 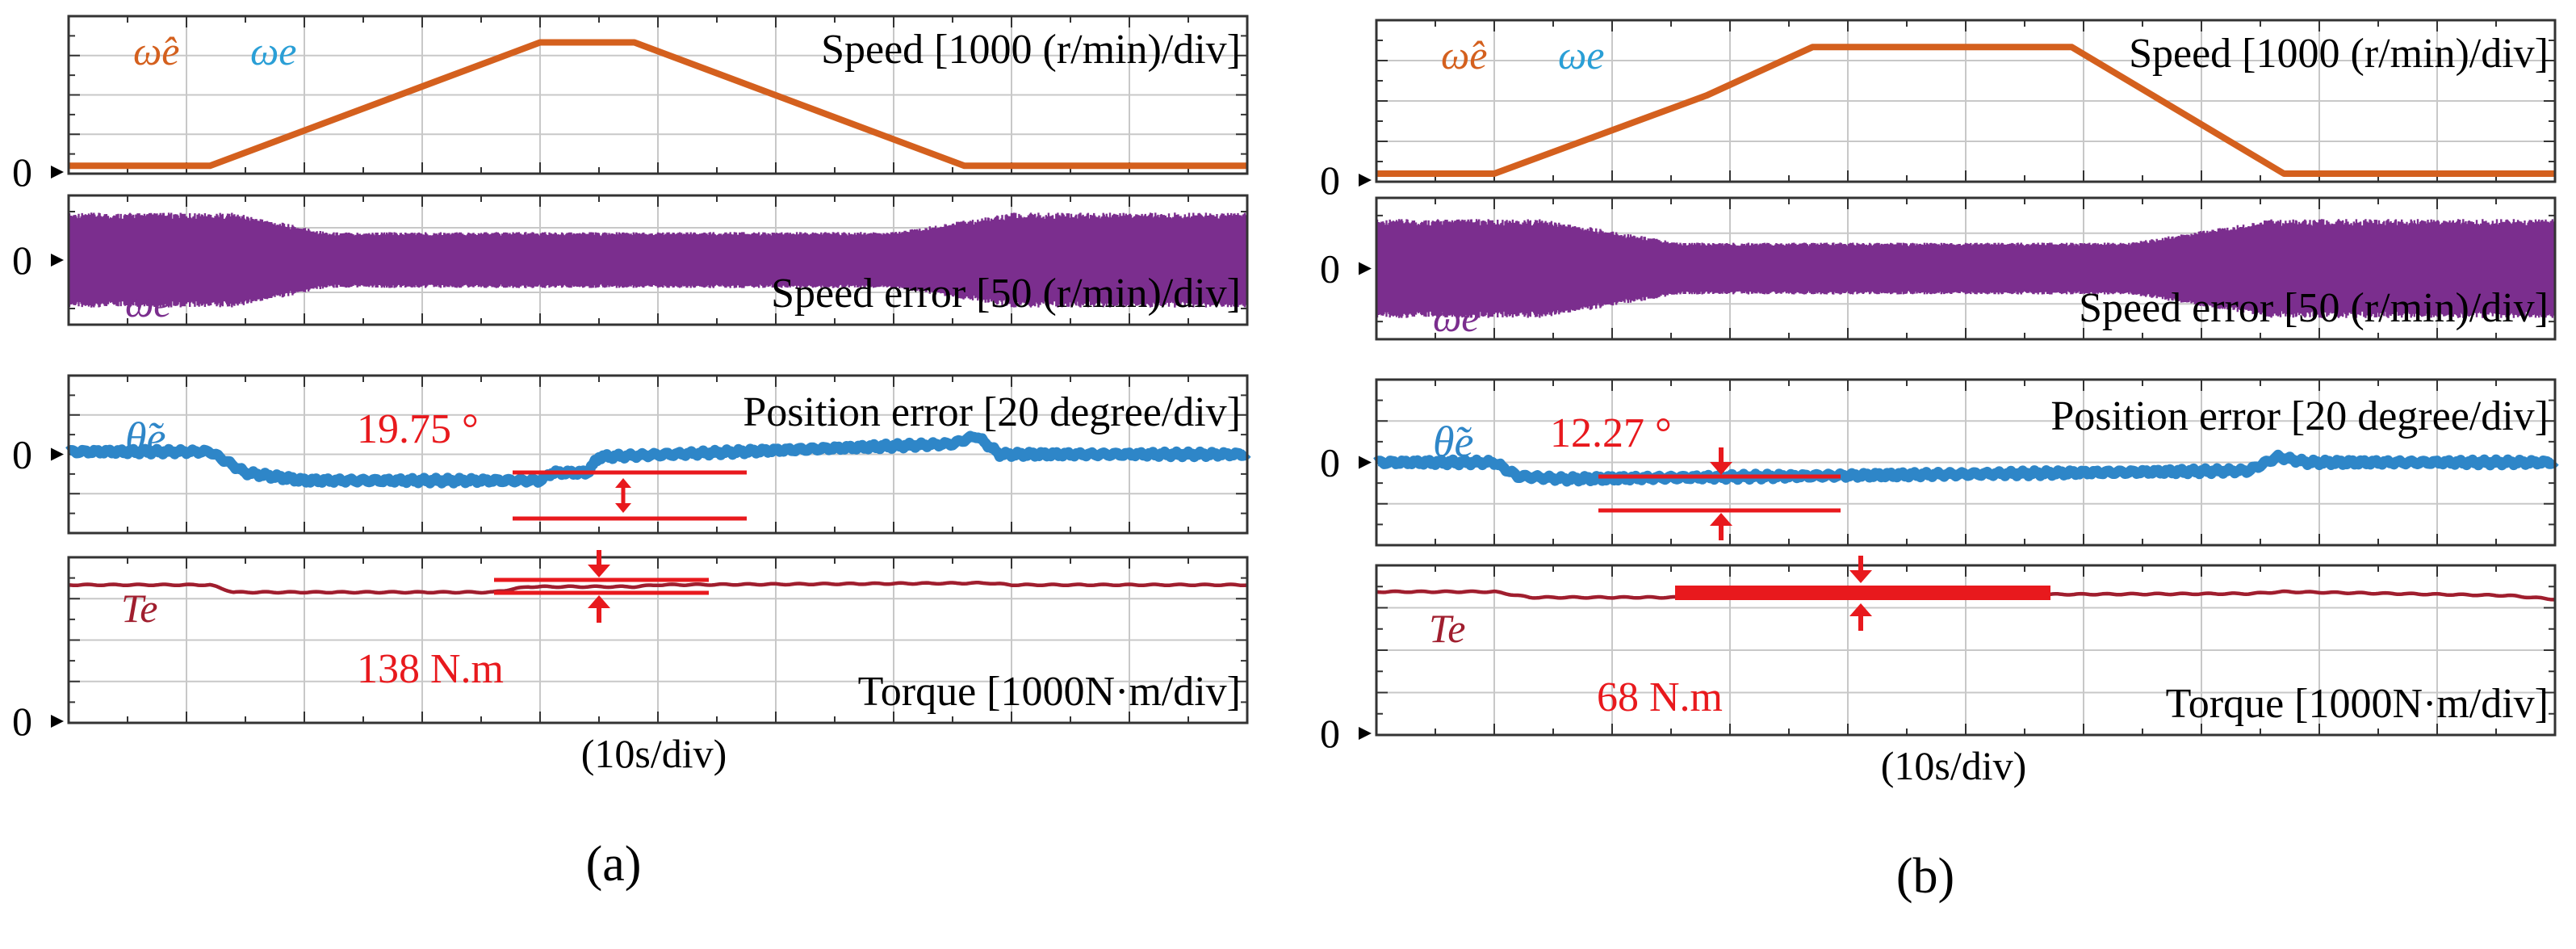 What do you see at coordinates (1925, 876) in the screenshot?
I see `panel-caption: (b)` at bounding box center [1925, 876].